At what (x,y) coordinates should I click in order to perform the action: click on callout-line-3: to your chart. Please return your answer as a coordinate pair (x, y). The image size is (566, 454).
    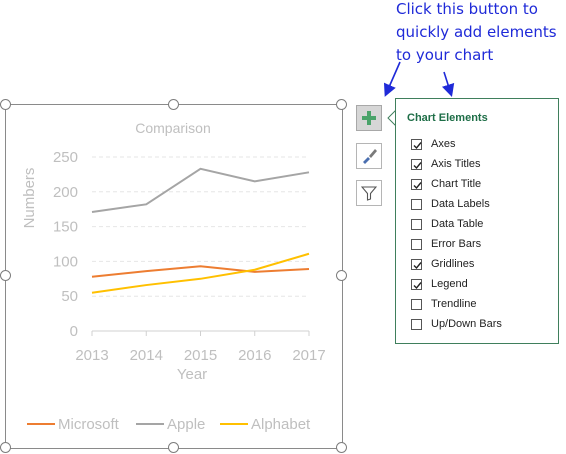
    Looking at the image, I should click on (445, 55).